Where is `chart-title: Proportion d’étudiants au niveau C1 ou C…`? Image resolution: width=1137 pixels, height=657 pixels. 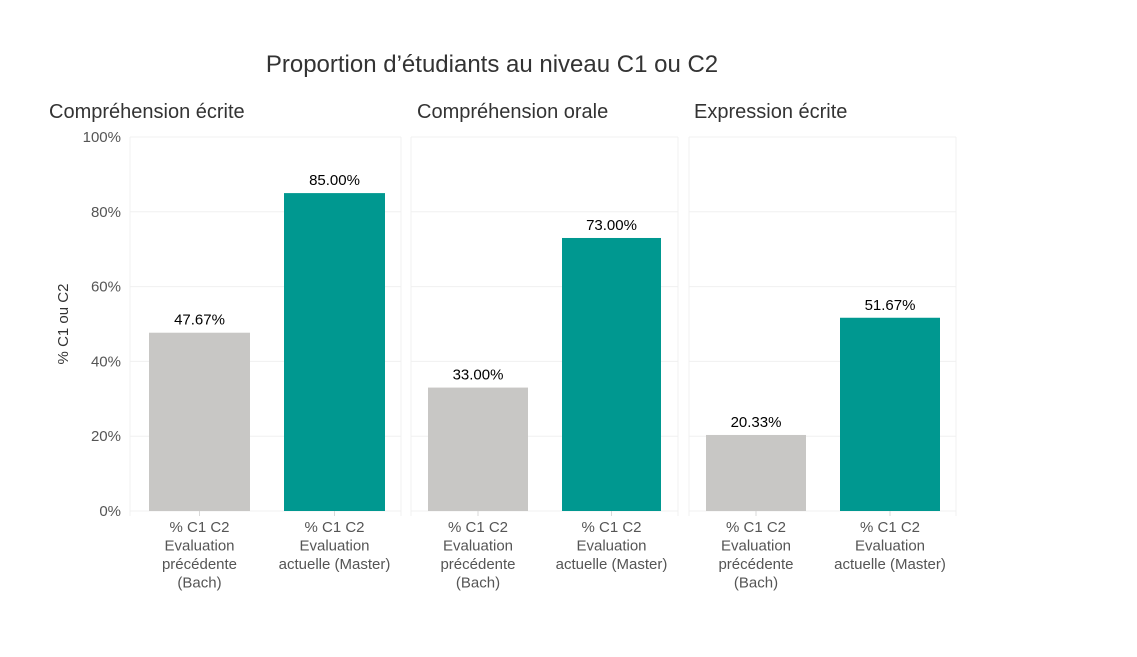 chart-title: Proportion d’étudiants au niveau C1 ou C… is located at coordinates (492, 64).